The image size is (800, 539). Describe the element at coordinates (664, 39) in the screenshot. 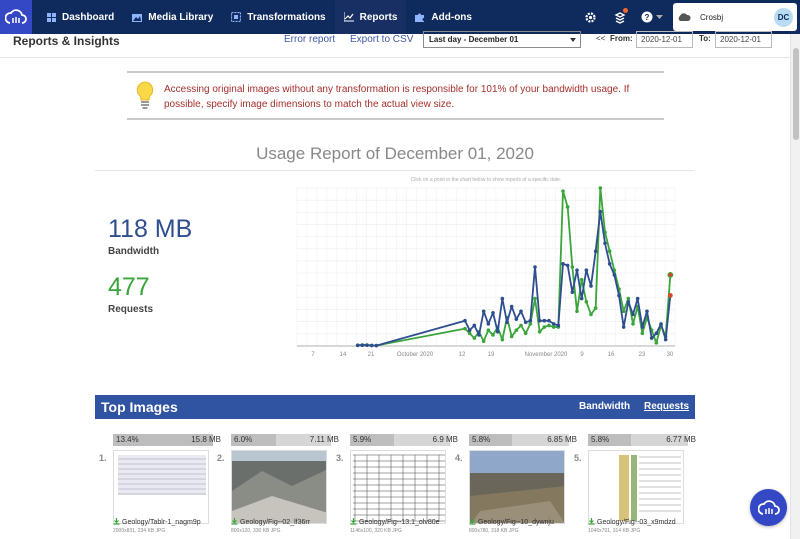

I see `from-date-input: 2020-12-01` at that location.